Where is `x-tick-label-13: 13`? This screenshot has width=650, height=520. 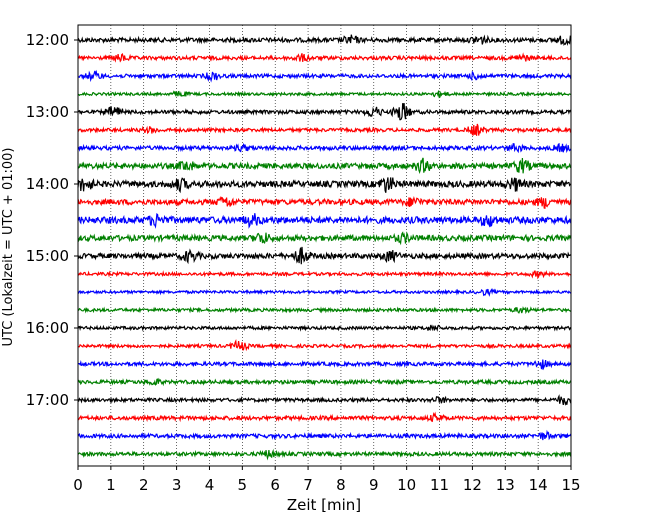 x-tick-label-13: 13 is located at coordinates (505, 485).